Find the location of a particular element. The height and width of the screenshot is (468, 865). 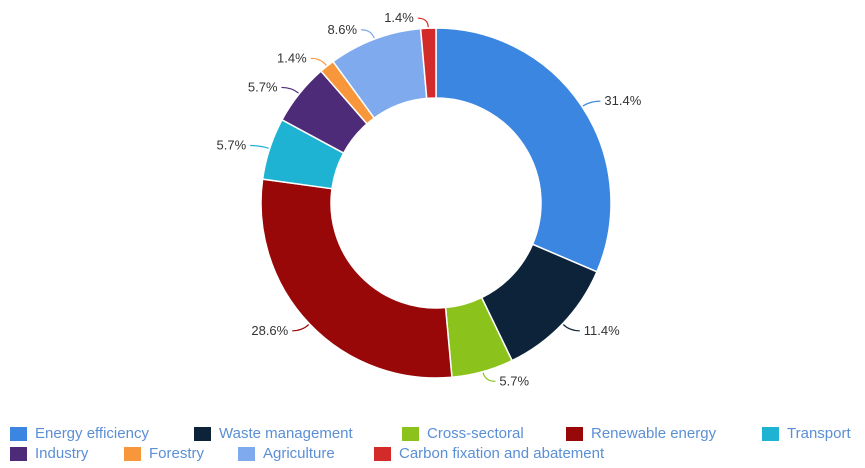

legend-label: Energy efficiency is located at coordinates (92, 433).